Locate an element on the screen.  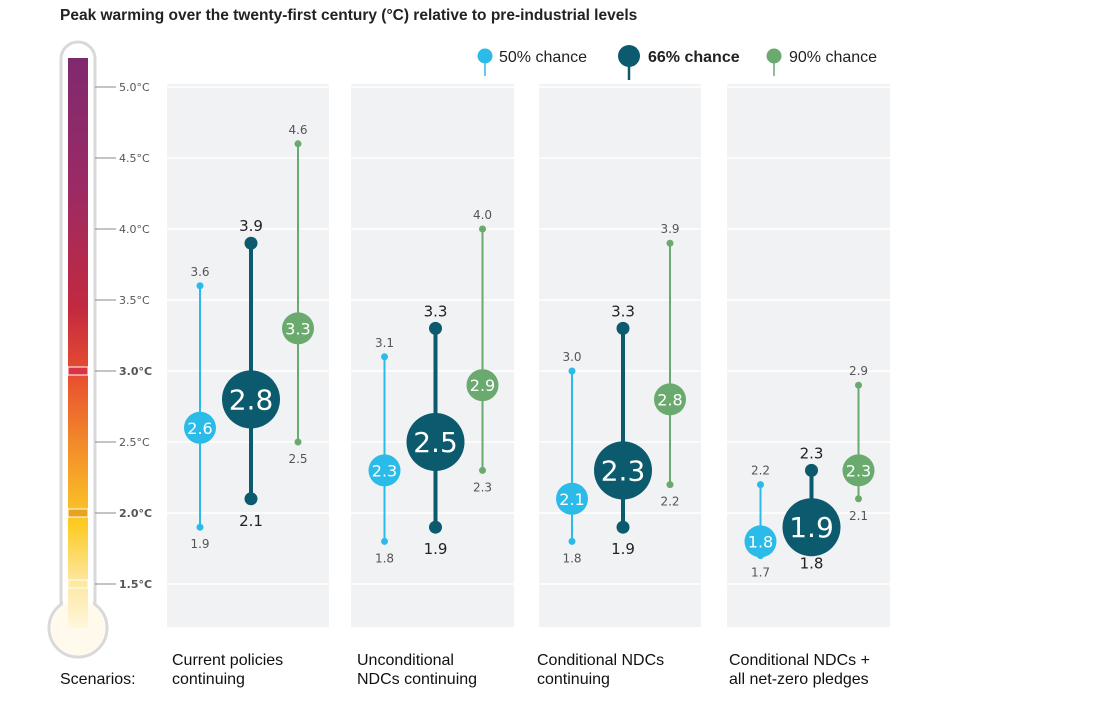
thermometer is located at coordinates (78, 349).